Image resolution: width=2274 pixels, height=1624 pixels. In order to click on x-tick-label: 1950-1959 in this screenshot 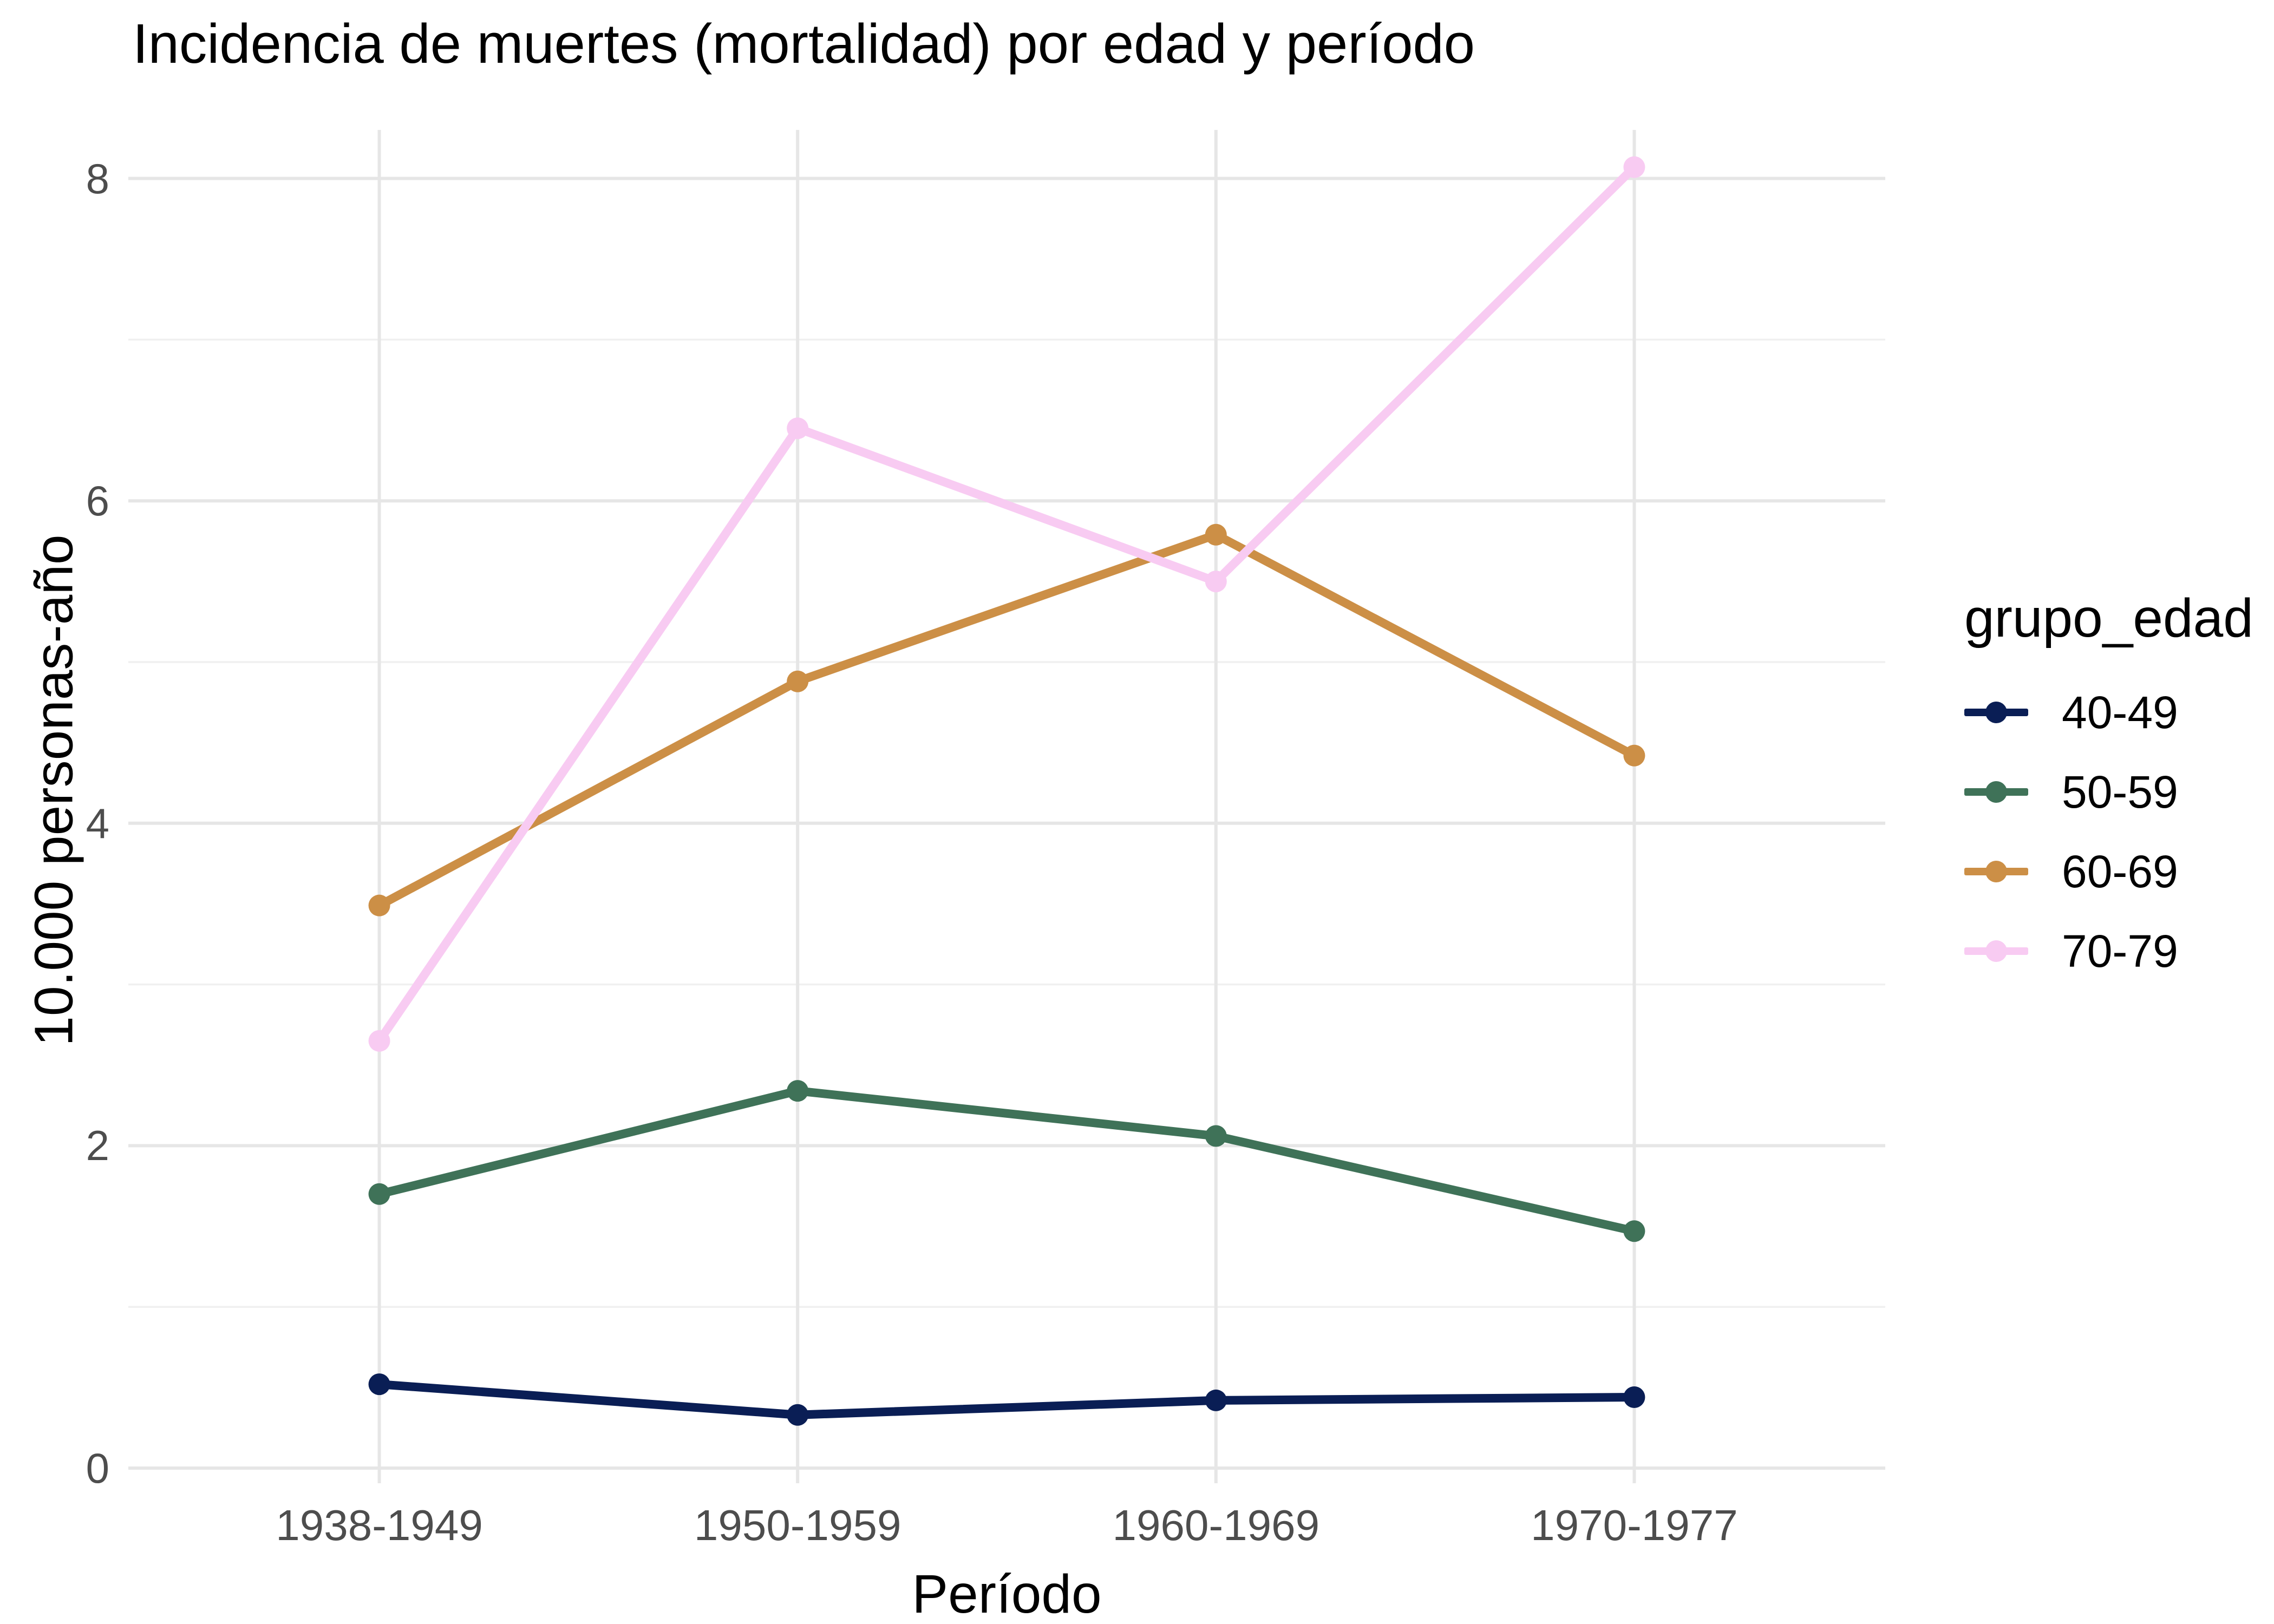, I will do `click(798, 1525)`.